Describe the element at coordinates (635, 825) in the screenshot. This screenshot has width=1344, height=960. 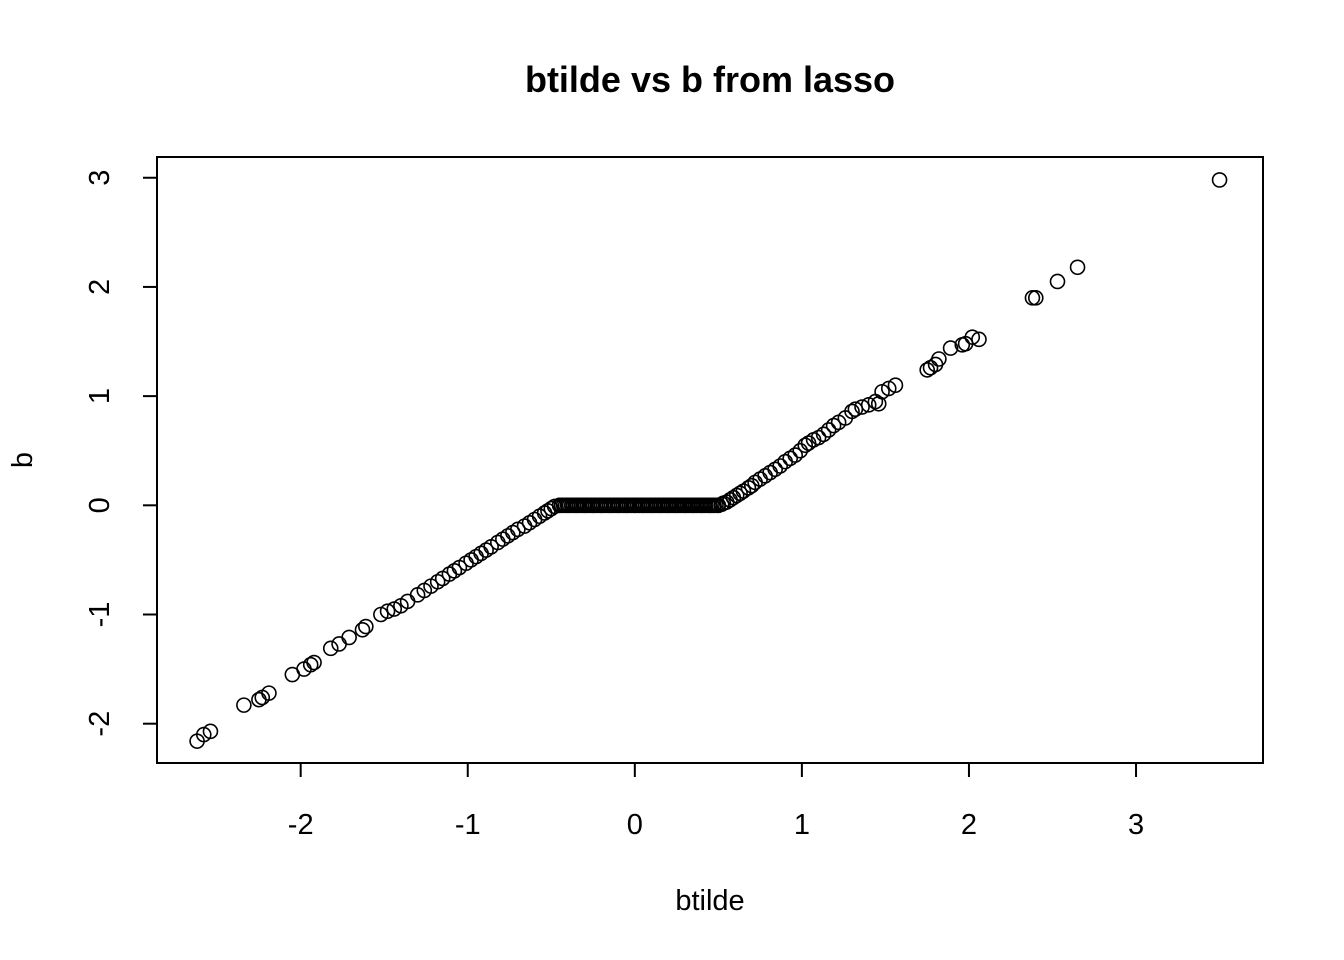
I see `x-tick-label: 0` at that location.